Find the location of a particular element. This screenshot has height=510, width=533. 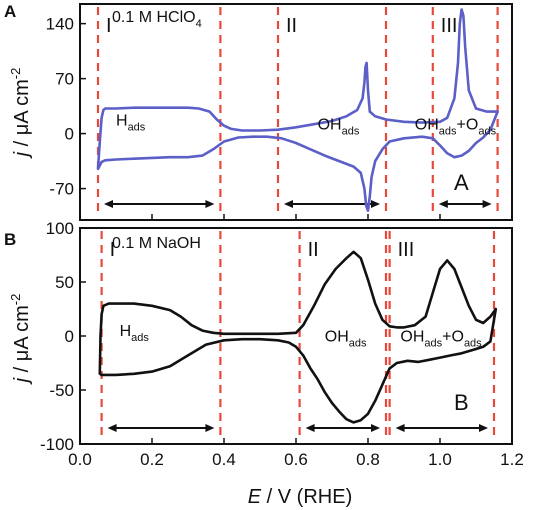

y-tick-label: 70 is located at coordinates (64, 79).